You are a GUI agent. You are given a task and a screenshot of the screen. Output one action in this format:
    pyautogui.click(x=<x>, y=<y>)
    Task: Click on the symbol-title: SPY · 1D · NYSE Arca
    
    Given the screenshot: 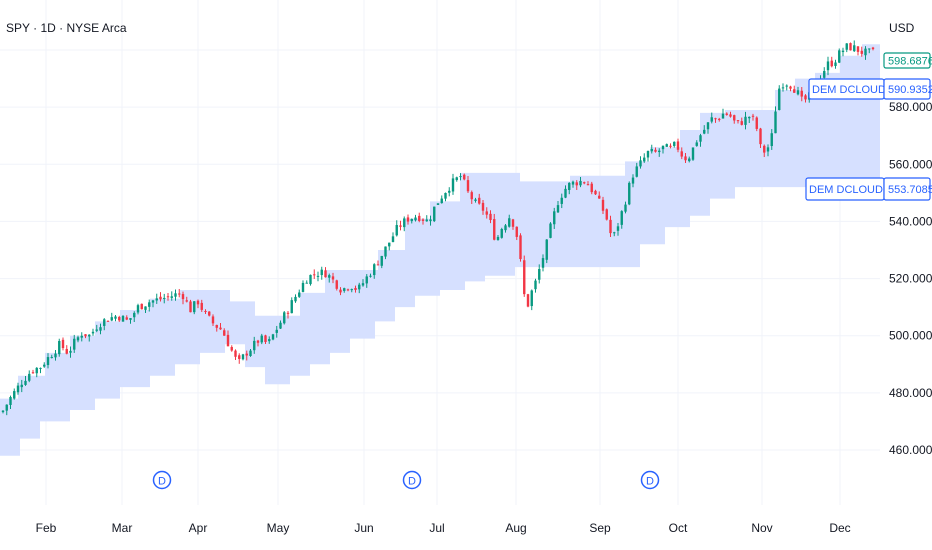 What is the action you would take?
    pyautogui.click(x=66, y=28)
    